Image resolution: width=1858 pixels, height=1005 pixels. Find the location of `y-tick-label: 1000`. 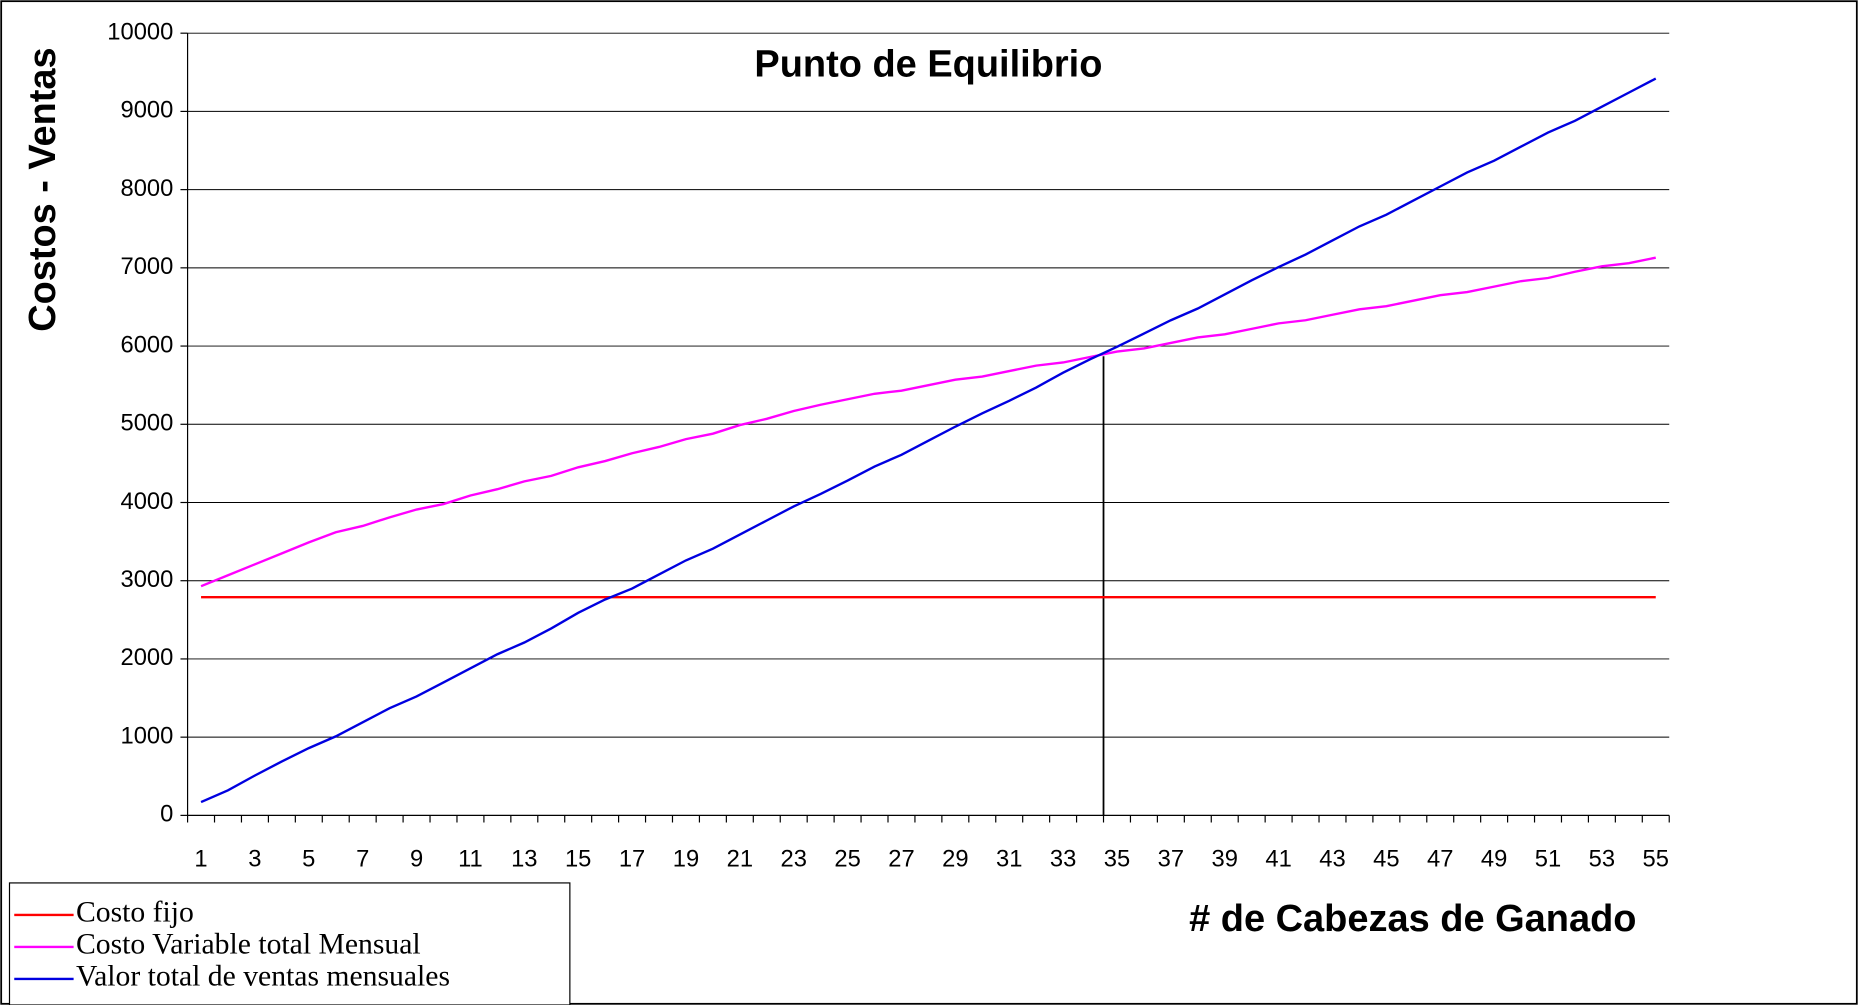

y-tick-label: 1000 is located at coordinates (147, 736).